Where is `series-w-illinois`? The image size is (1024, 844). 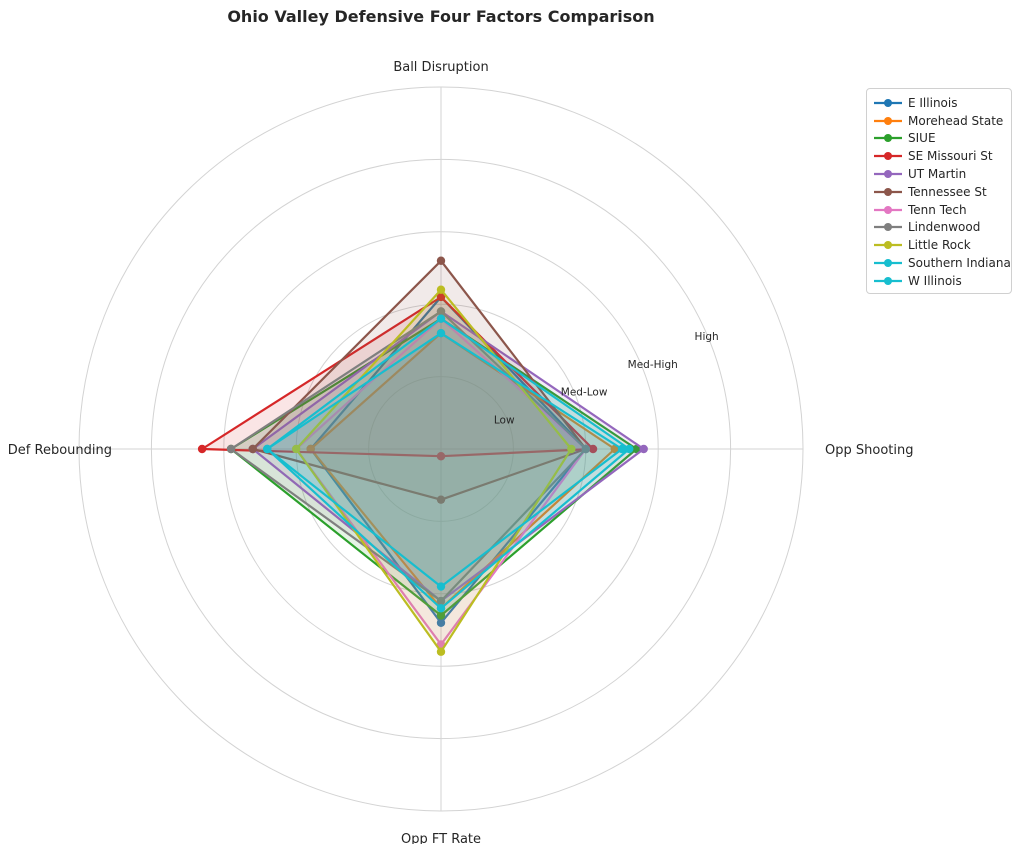
series-w-illinois is located at coordinates (445, 459).